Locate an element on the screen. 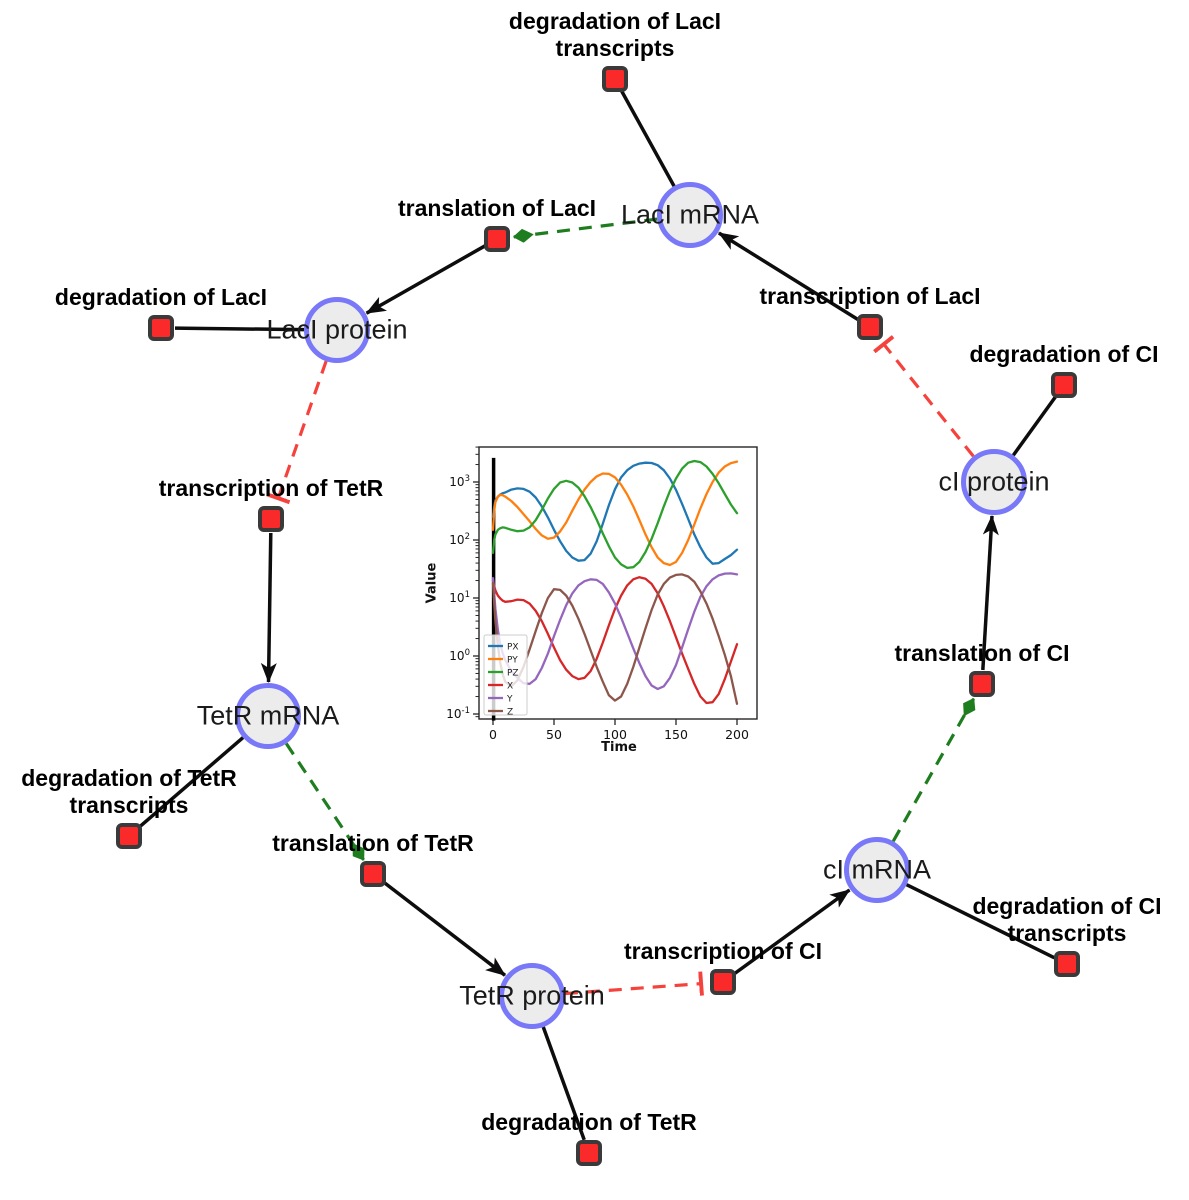  species-label-tetr-protein: TetR protein is located at coordinates (532, 995).